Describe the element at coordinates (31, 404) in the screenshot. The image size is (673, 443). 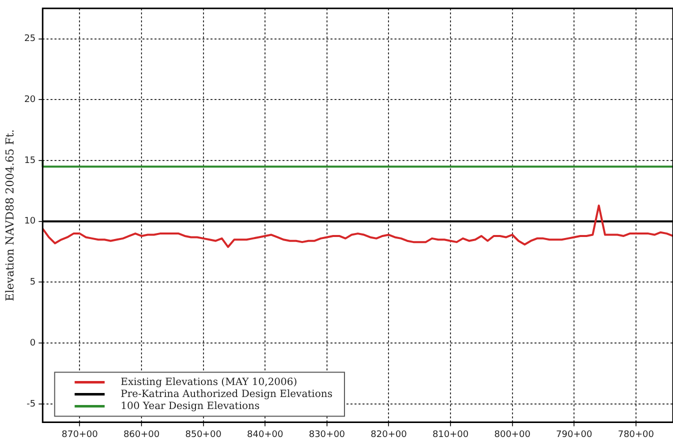
I see `y-tick-label: -5` at that location.